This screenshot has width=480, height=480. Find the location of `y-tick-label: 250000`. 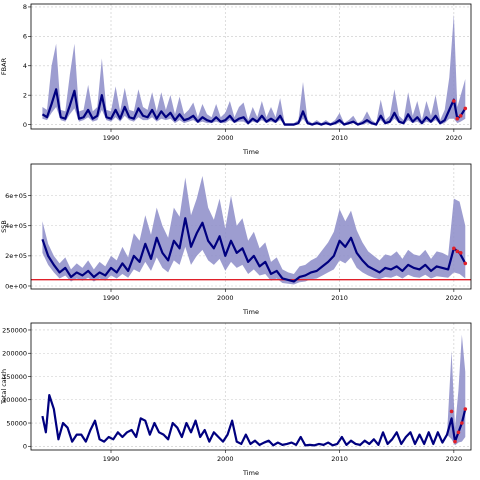

y-tick-label: 250000 is located at coordinates (14, 330).